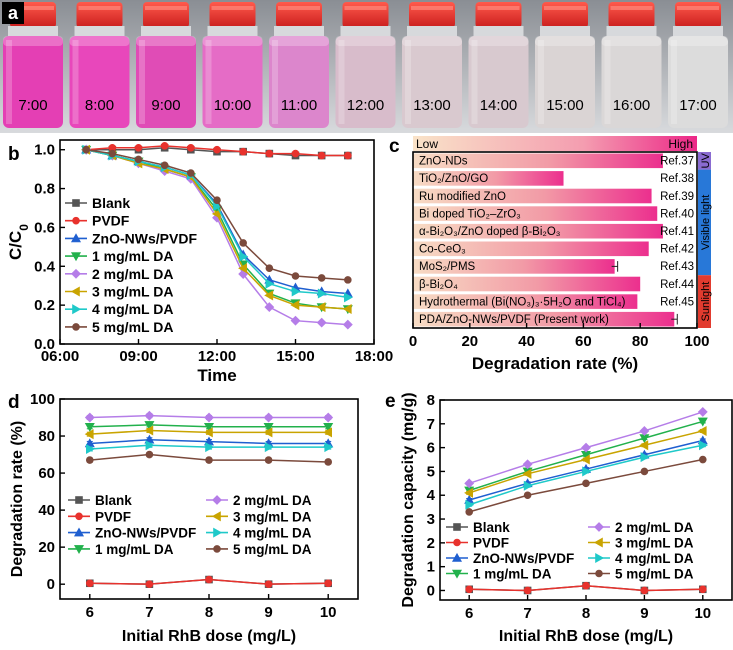 Image resolution: width=733 pixels, height=650 pixels. Describe the element at coordinates (44, 150) in the screenshot. I see `y-tick-label: 1.0` at that location.